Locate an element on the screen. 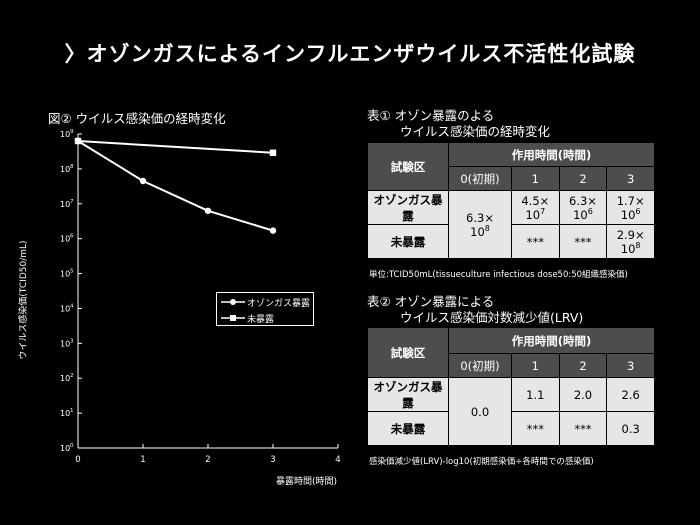 This screenshot has width=700, height=525. table1-cell: 2.9× 108 is located at coordinates (630, 241).